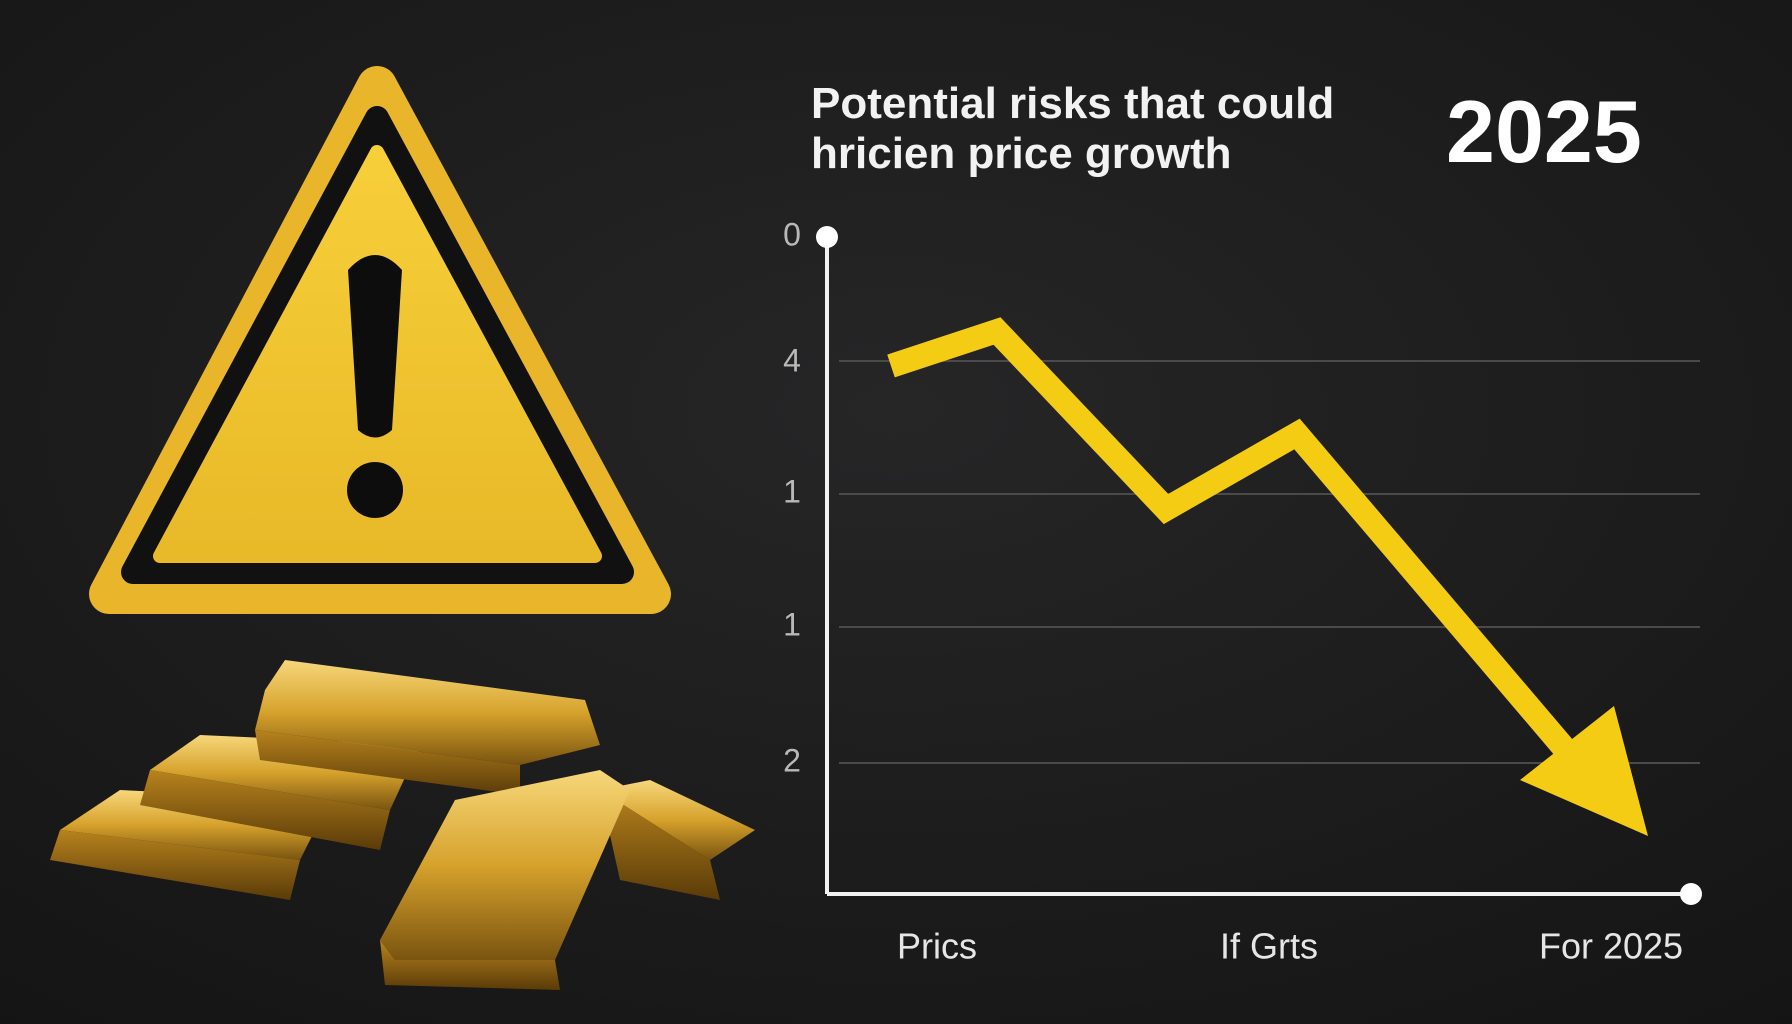 This screenshot has width=1792, height=1024. Describe the element at coordinates (1584, 771) in the screenshot. I see `trend-arrowhead` at that location.